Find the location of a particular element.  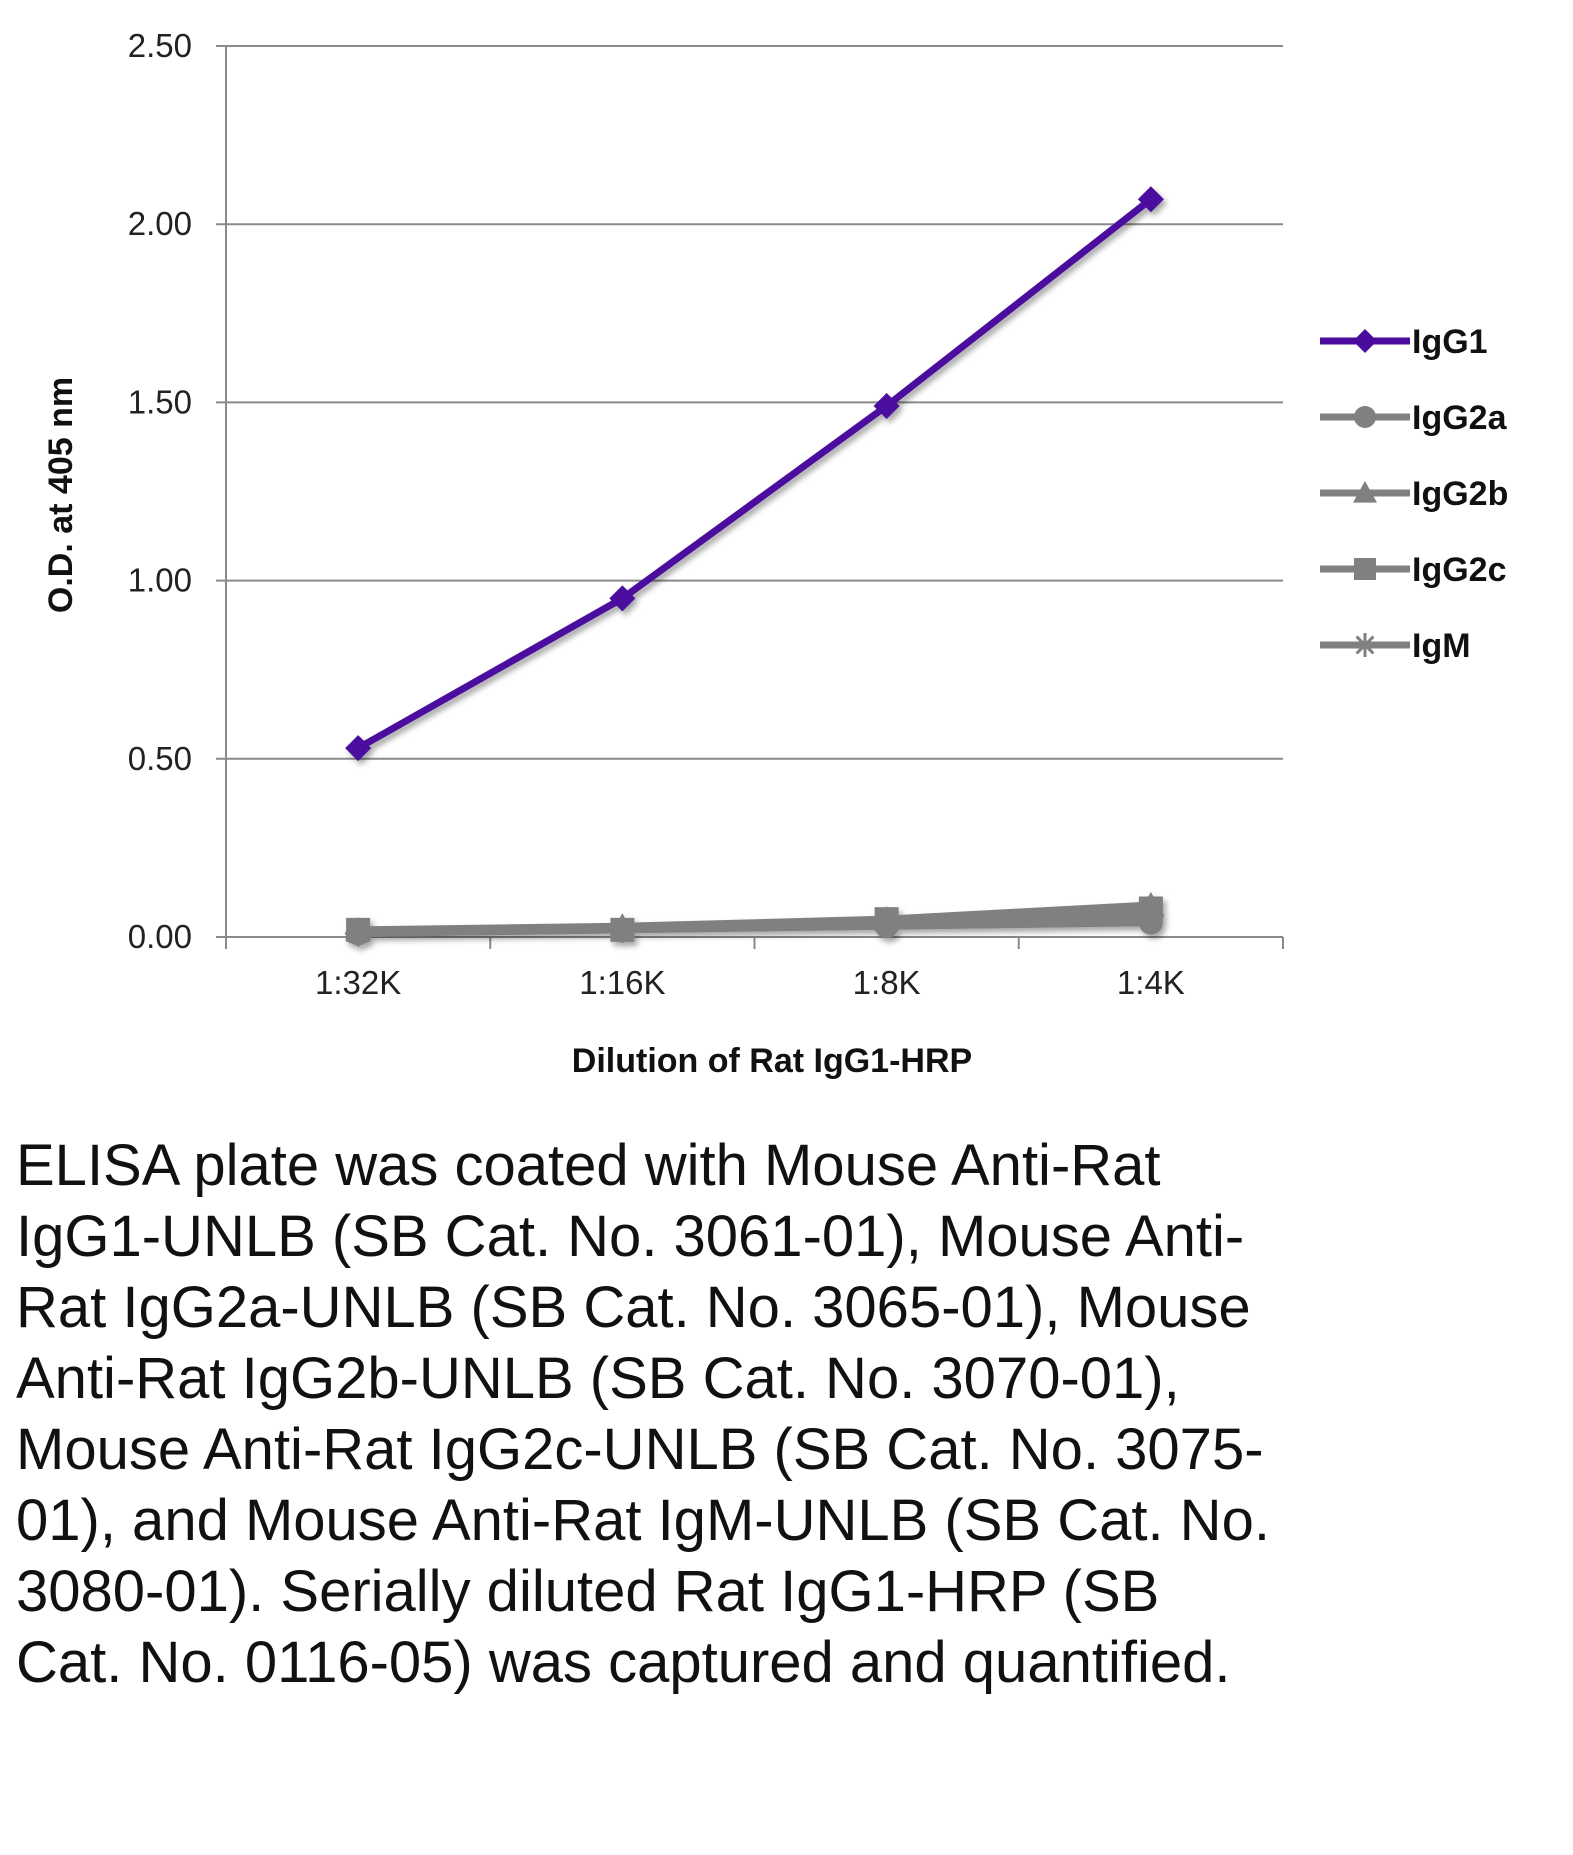

legend-label: IgG1 is located at coordinates (1450, 342).